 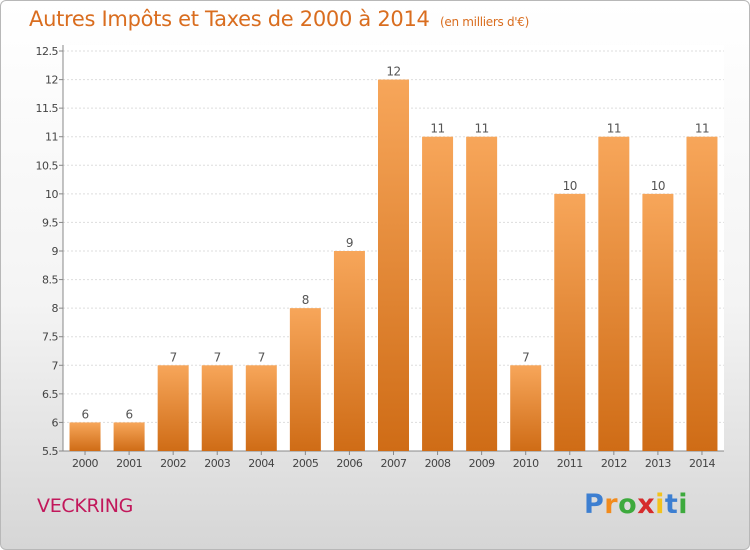 I want to click on chart-title-text: Autres Impôts et Taxes de 2000 à 2014, so click(x=229, y=19).